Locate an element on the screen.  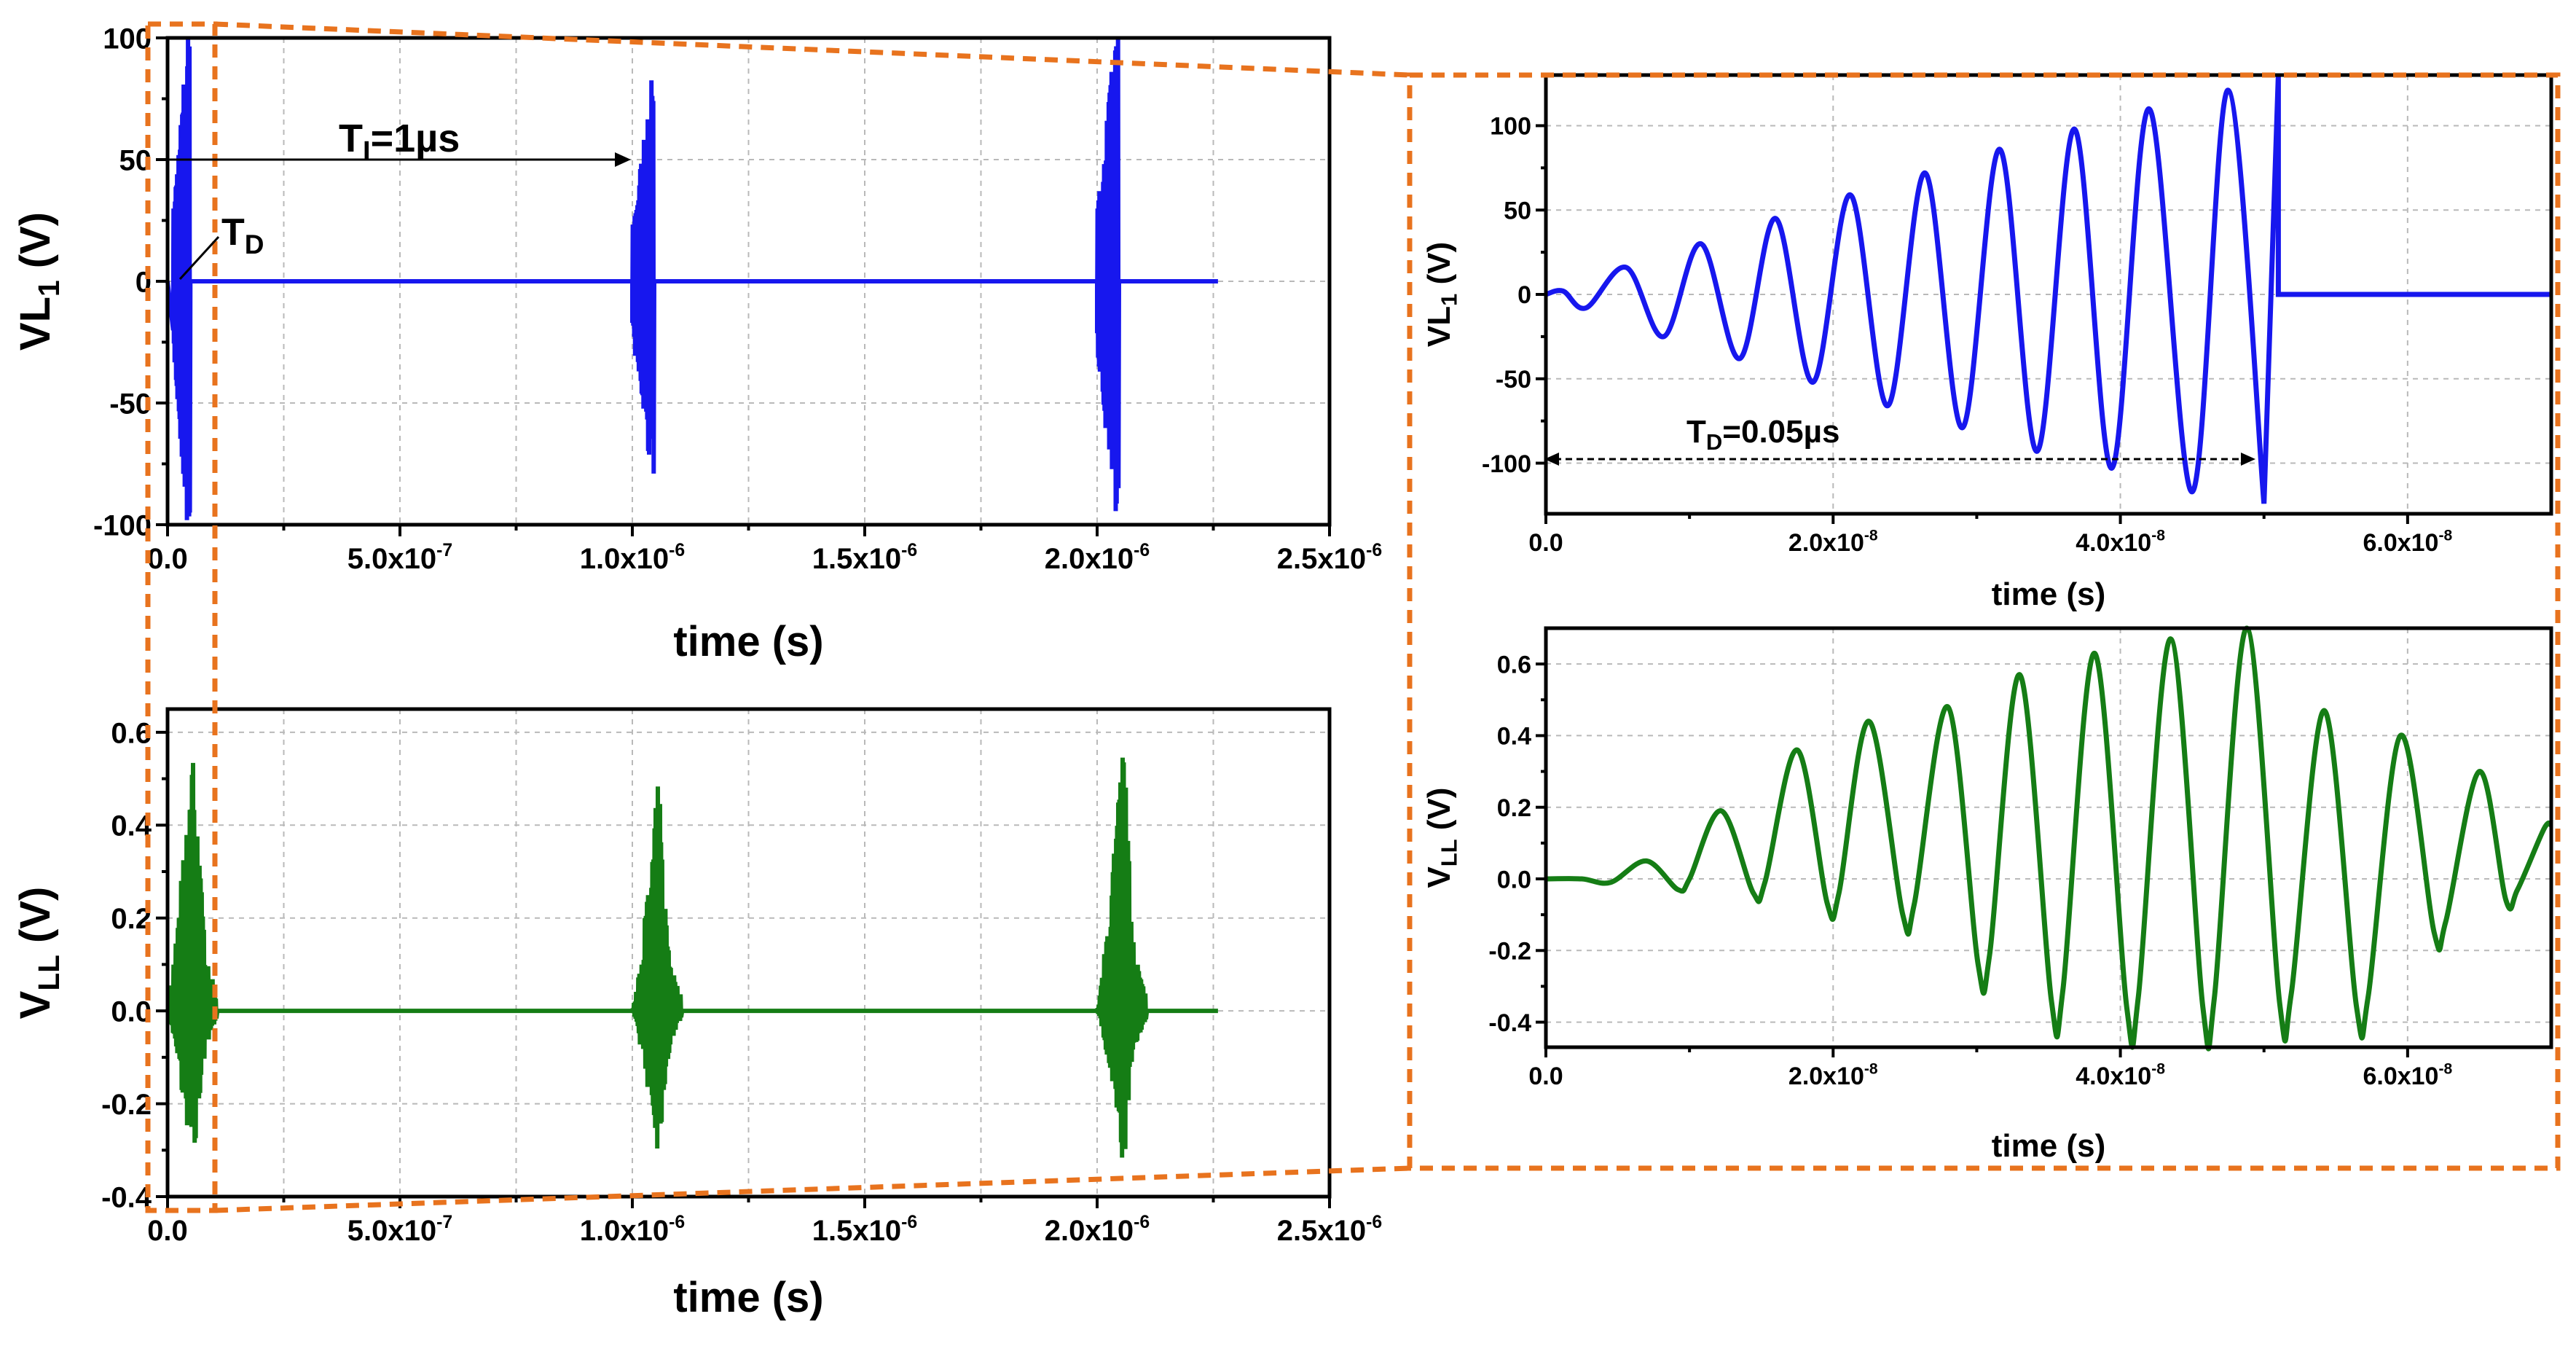
vl1-full-ylabel: VL1 (V) is located at coordinates (39, 281).